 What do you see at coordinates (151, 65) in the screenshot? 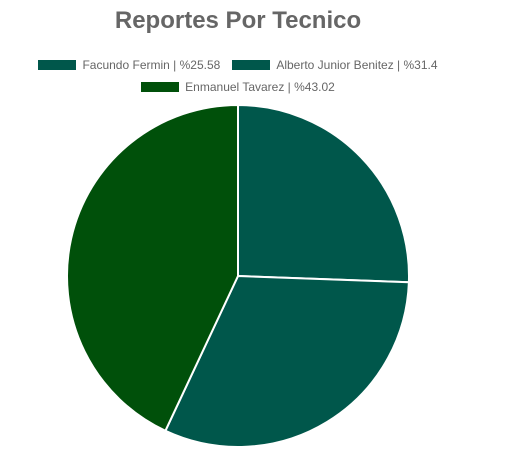
I see `legend-label: Facundo Fermin | %25.58` at bounding box center [151, 65].